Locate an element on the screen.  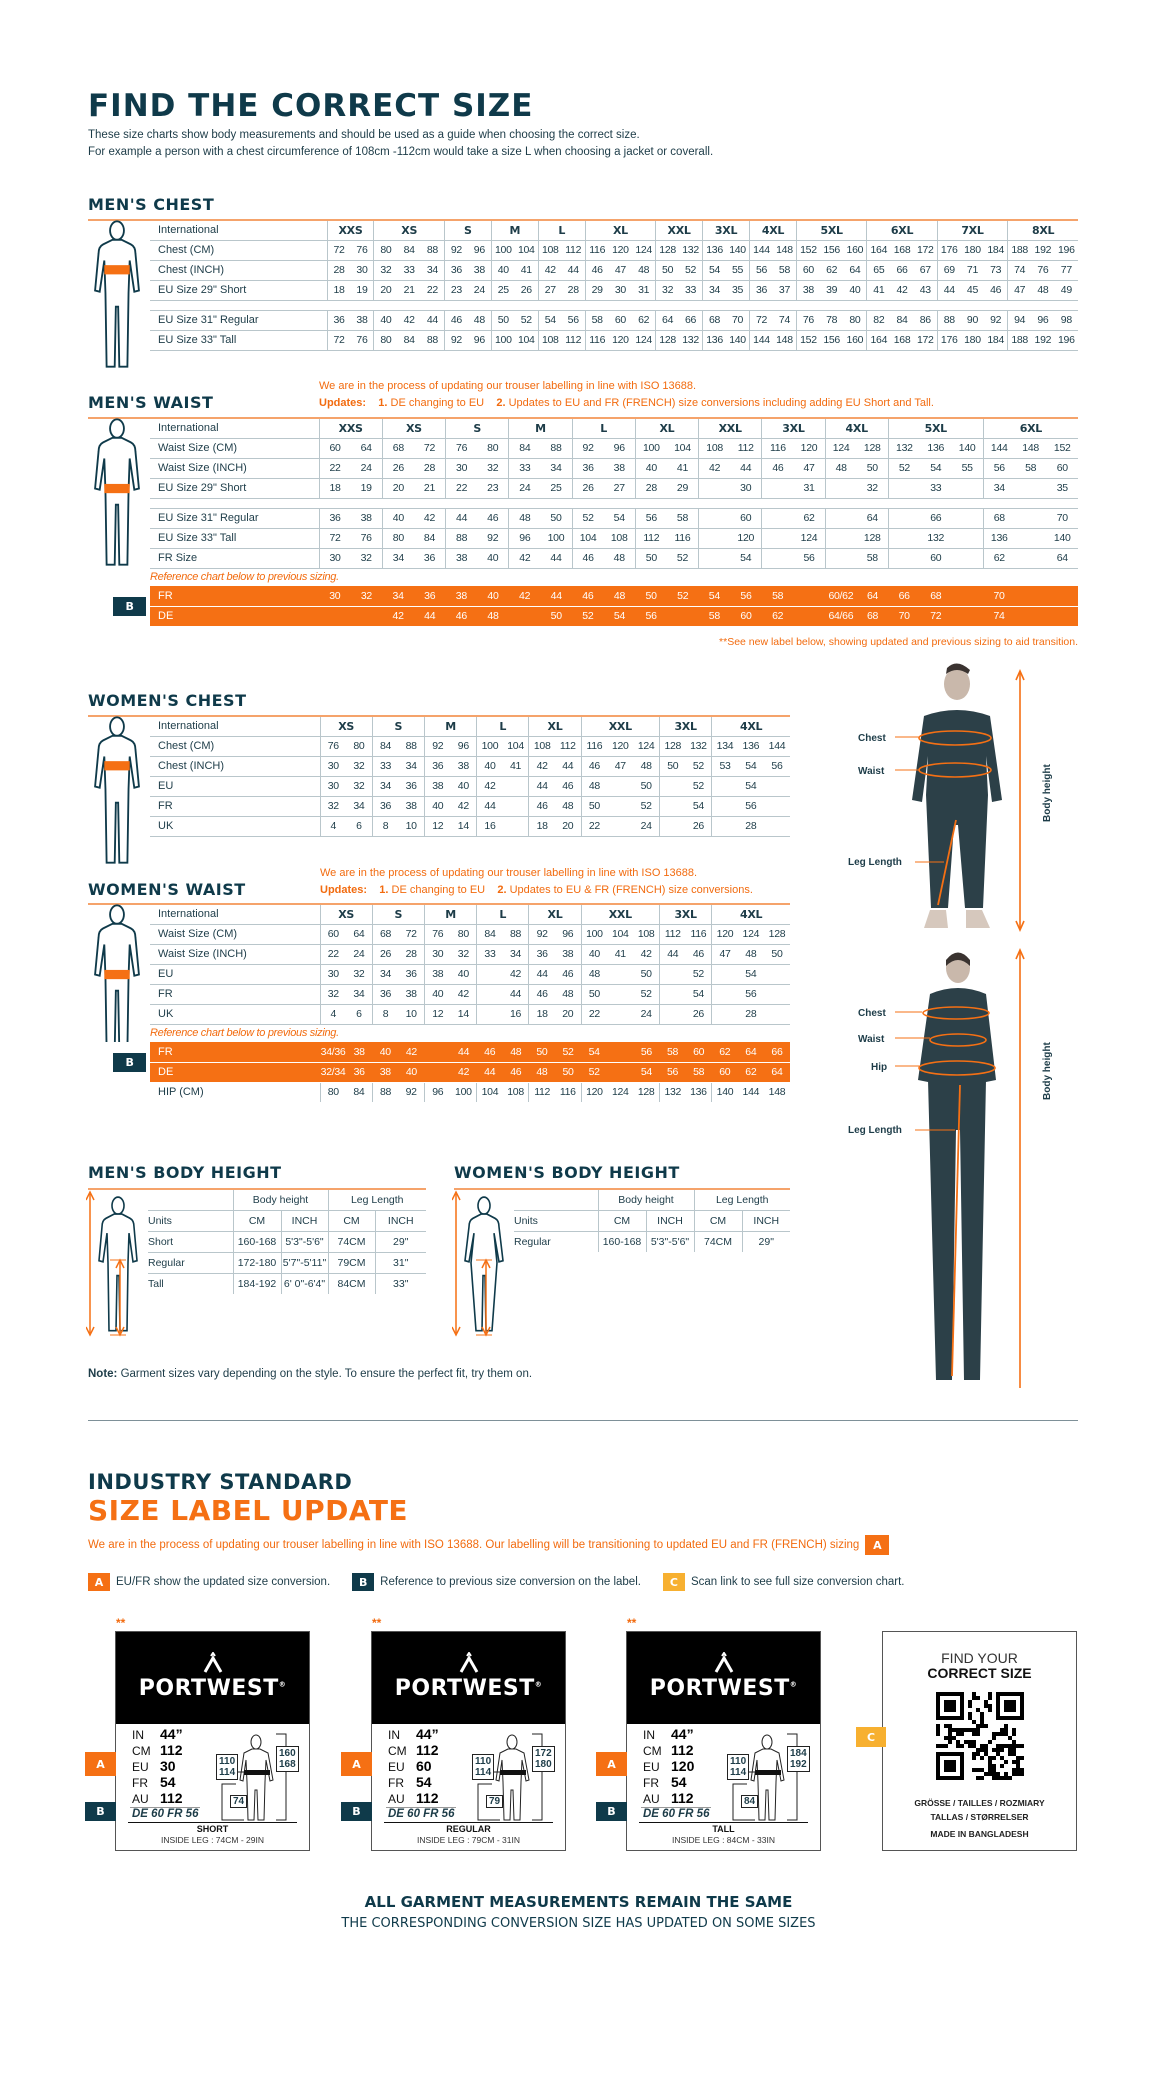
cell: 42 is located at coordinates (463, 1072).